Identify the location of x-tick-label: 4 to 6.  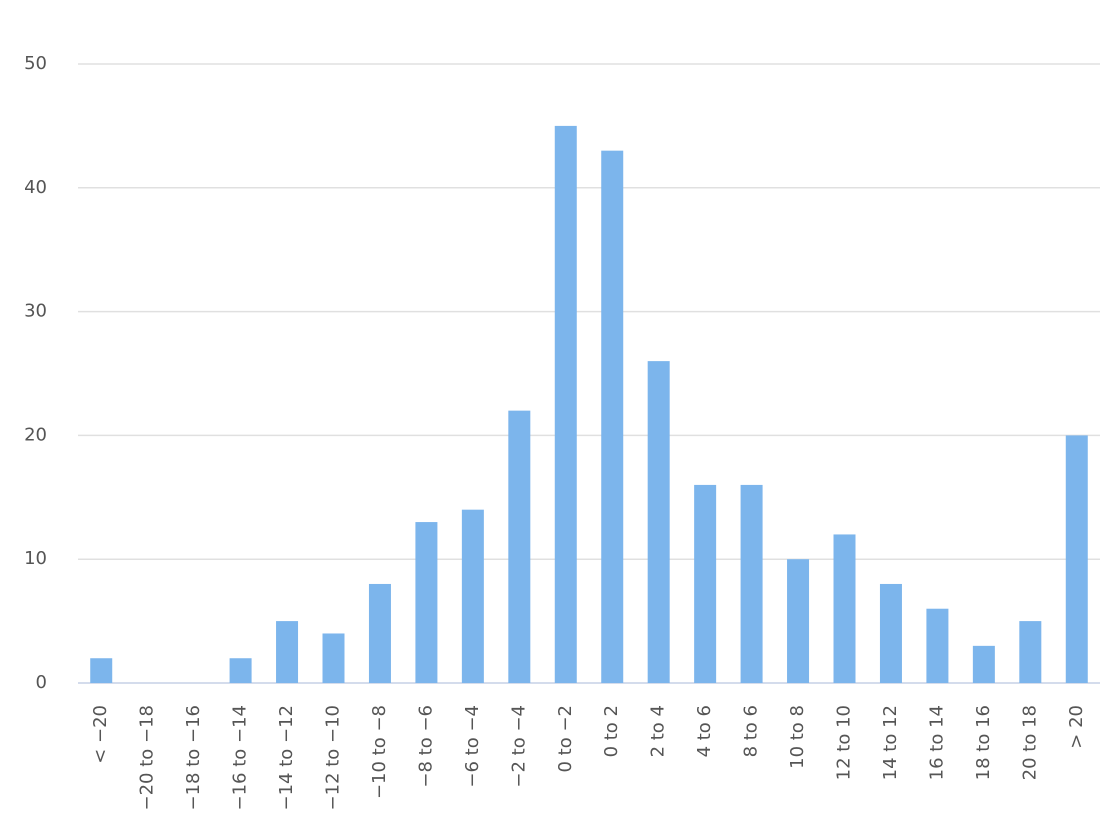
(704, 731).